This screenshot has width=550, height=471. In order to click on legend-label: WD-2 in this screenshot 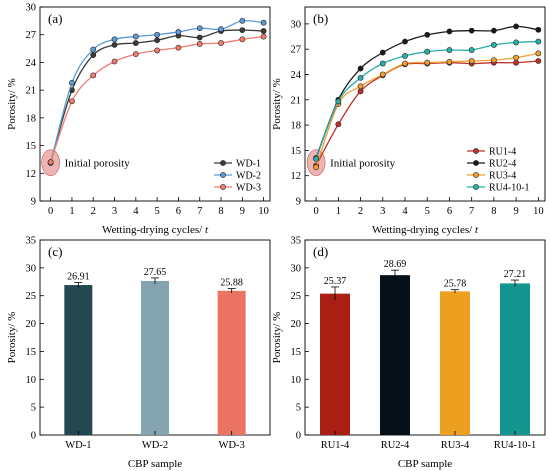, I will do `click(248, 176)`.